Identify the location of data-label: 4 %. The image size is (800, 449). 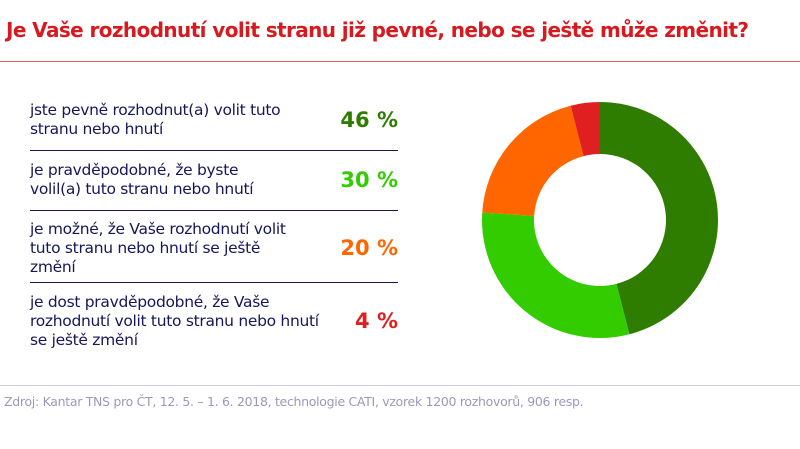
(376, 321).